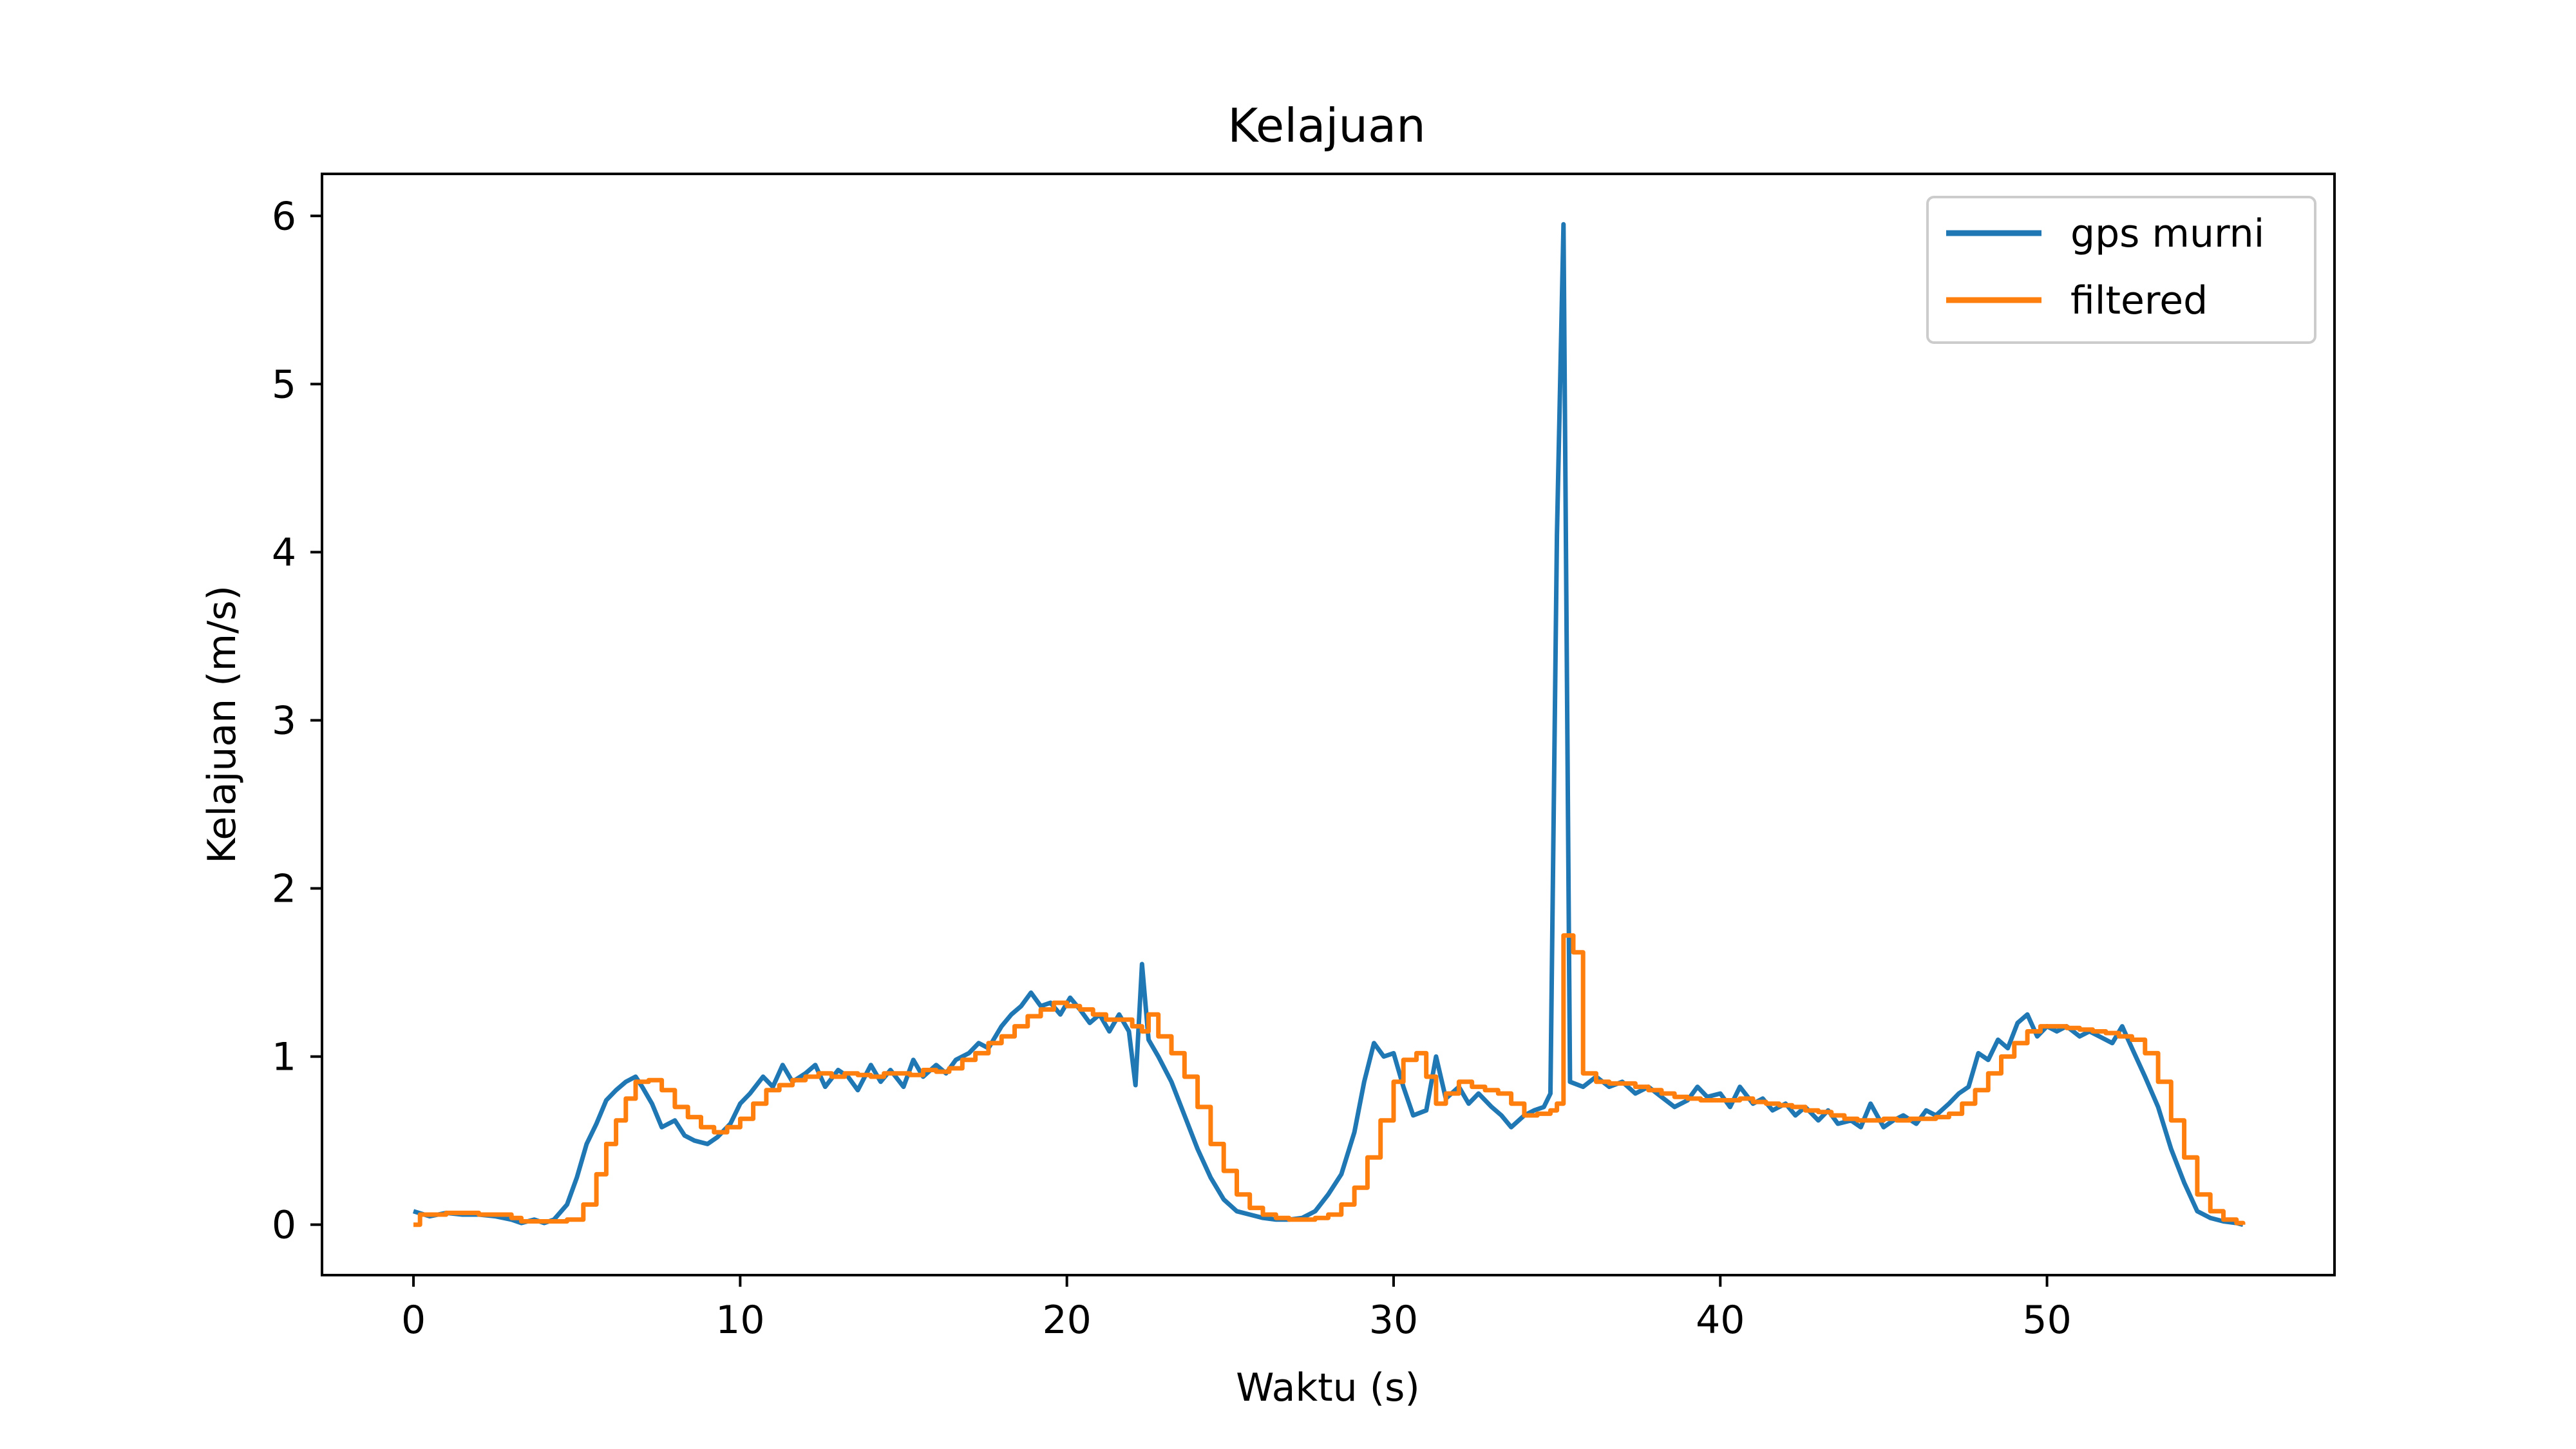 This screenshot has width=2576, height=1449. I want to click on x-axis: 0 10 20 30 40 50, so click(1236, 1309).